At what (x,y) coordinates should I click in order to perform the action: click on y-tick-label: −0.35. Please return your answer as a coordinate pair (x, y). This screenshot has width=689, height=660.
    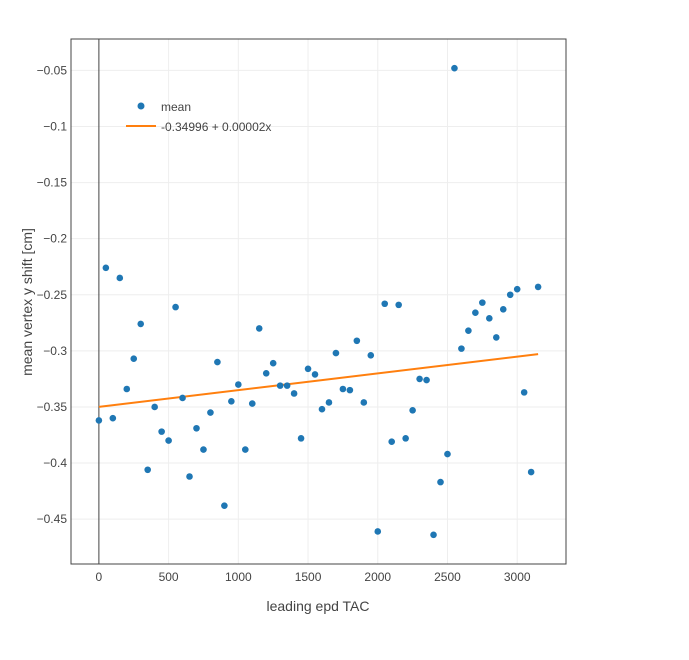
    Looking at the image, I should click on (52, 407).